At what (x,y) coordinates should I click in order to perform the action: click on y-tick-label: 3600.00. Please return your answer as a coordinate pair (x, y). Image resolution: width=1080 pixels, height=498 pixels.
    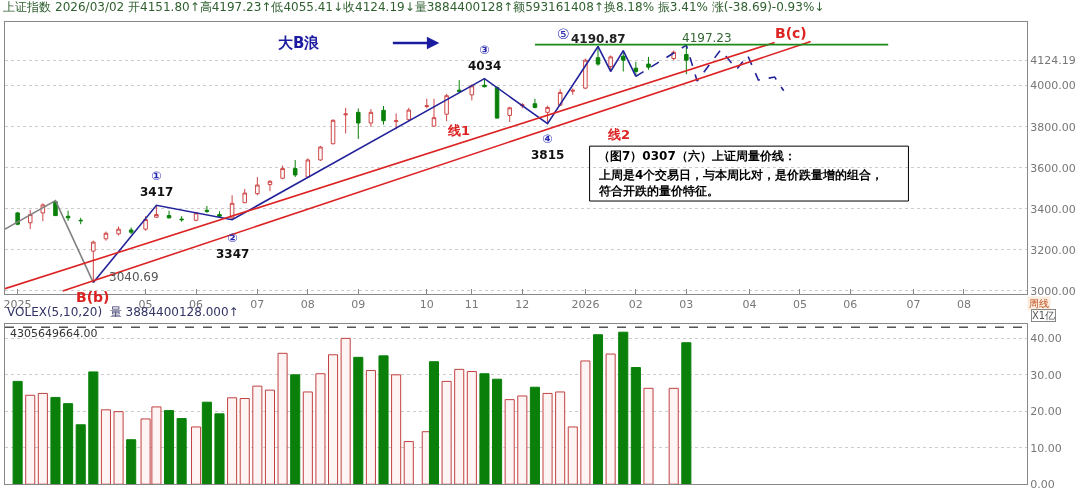
    Looking at the image, I should click on (1053, 168).